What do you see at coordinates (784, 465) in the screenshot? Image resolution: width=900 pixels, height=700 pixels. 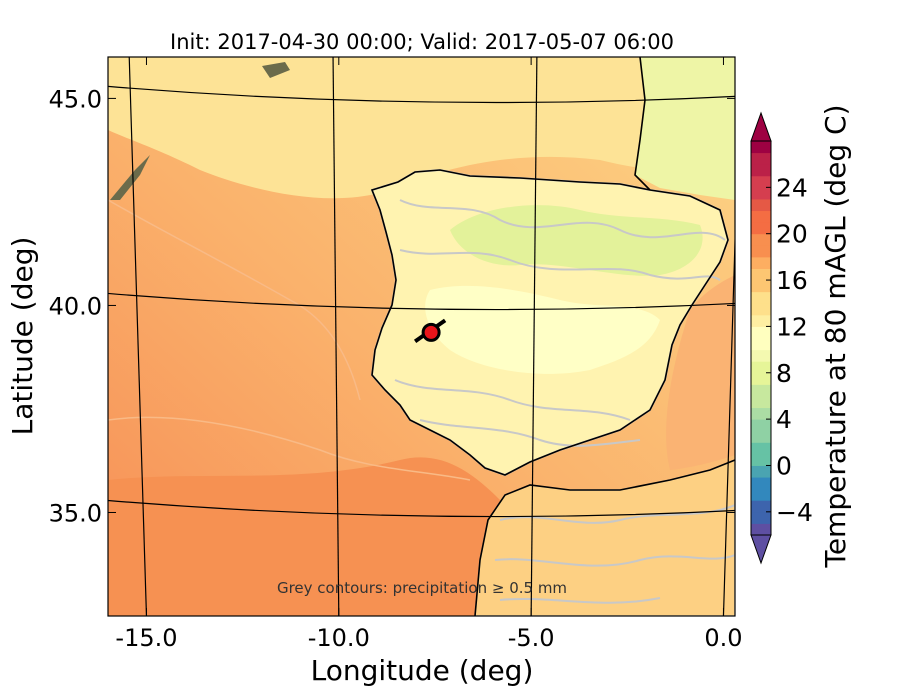 I see `colorbar-tick-label: 0` at bounding box center [784, 465].